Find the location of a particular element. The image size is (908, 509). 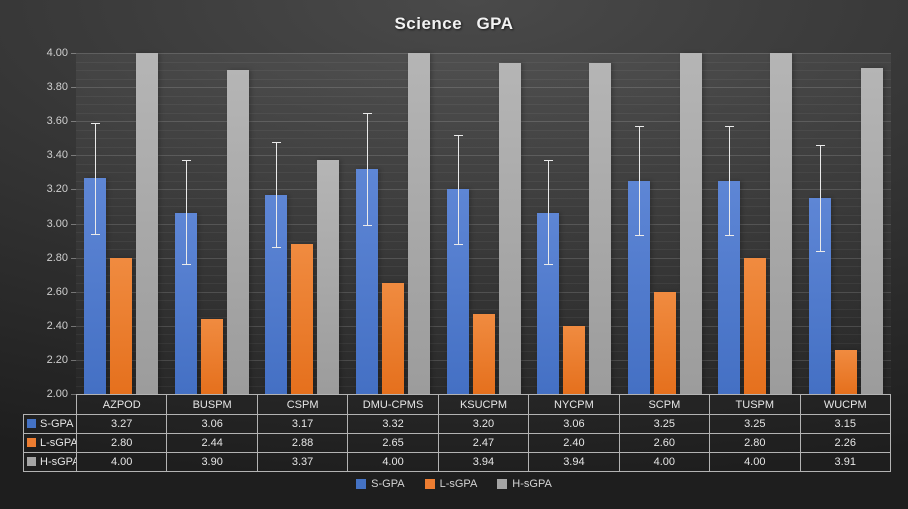

bar-H-sGPA-DMU-CPMS is located at coordinates (418, 223).